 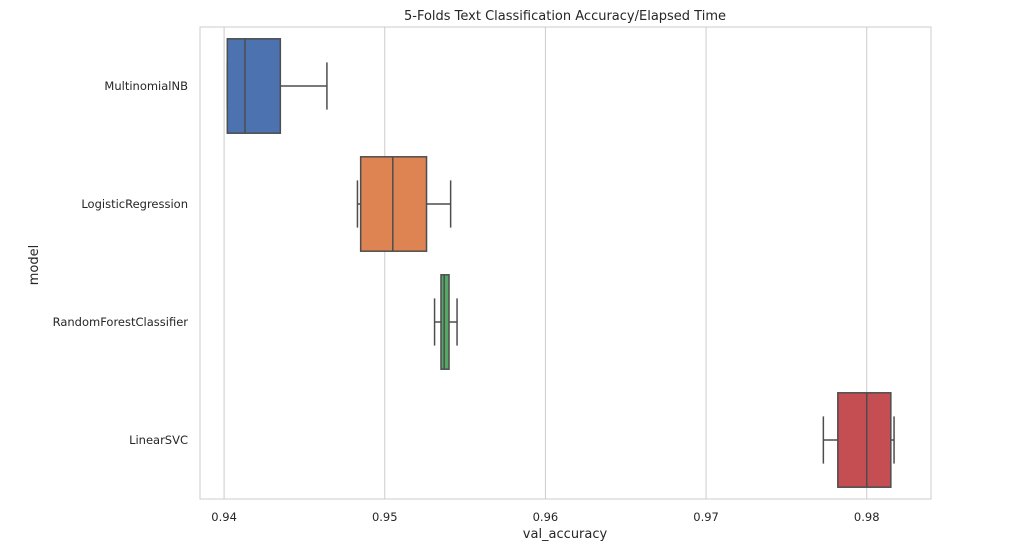 I want to click on x-tick-labels: 0.94 0.95 0.96 0.97 0.98, so click(x=545, y=517).